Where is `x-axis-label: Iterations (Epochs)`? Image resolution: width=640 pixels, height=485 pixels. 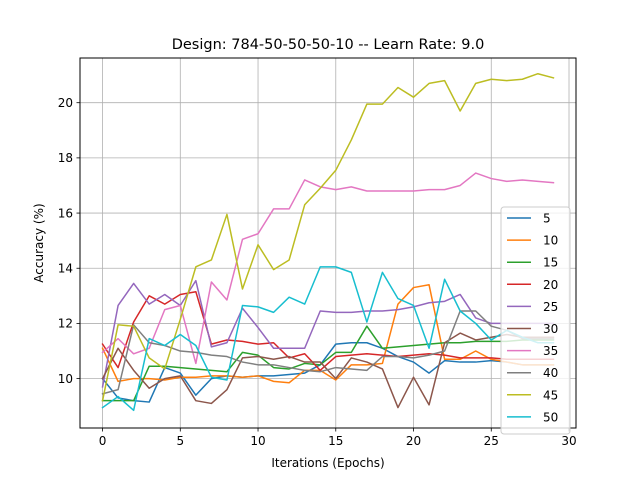
x-axis-label: Iterations (Epochs) is located at coordinates (327, 463).